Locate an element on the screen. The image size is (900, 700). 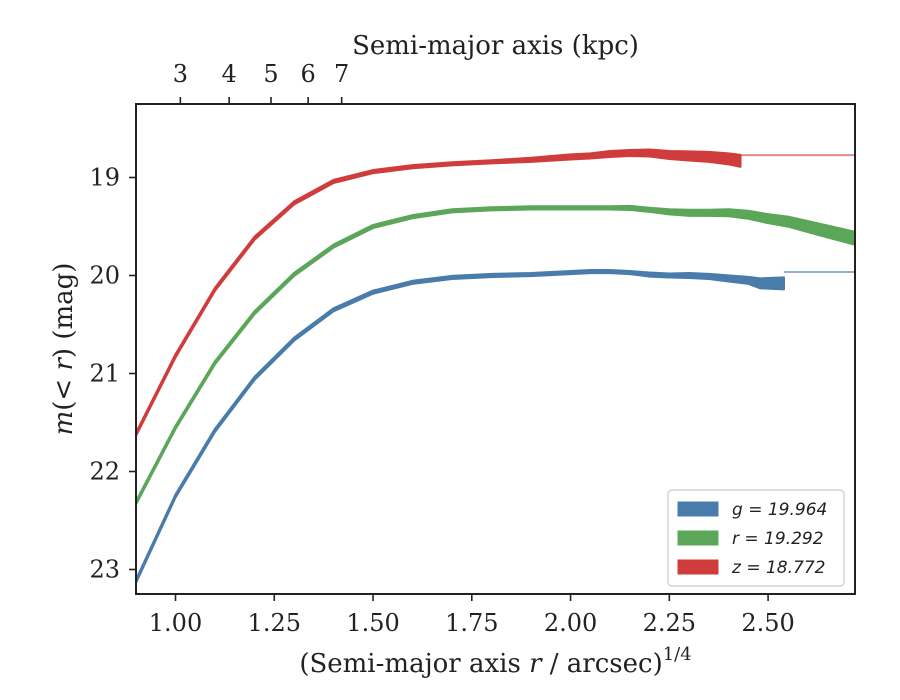
legend-swatch-g is located at coordinates (698, 509).